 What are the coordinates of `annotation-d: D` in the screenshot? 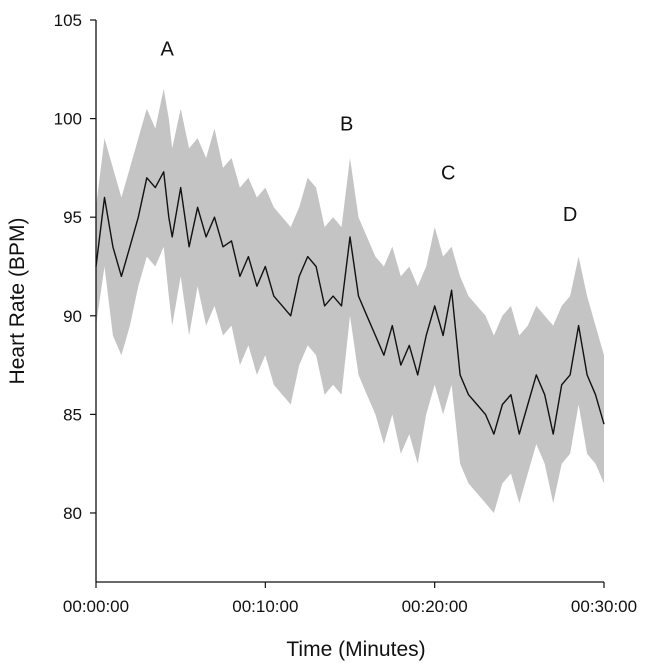 It's located at (570, 215).